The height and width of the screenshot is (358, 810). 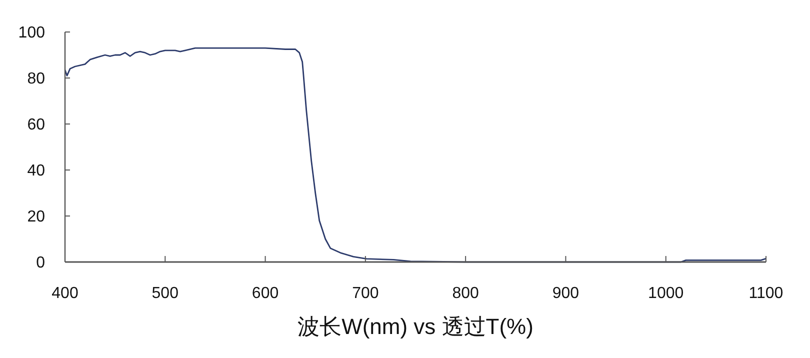 I want to click on x-tick-label: 900, so click(x=566, y=293).